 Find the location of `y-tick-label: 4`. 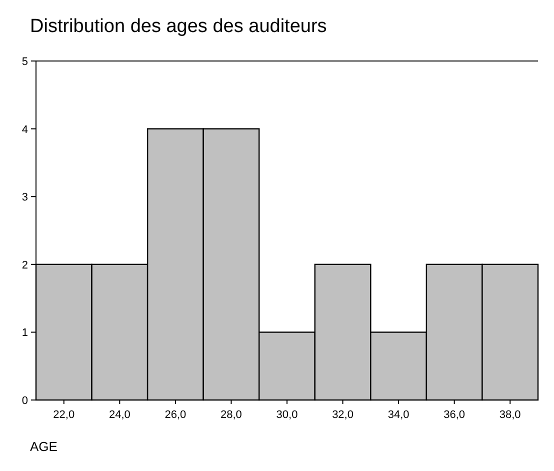

y-tick-label: 4 is located at coordinates (25, 130).